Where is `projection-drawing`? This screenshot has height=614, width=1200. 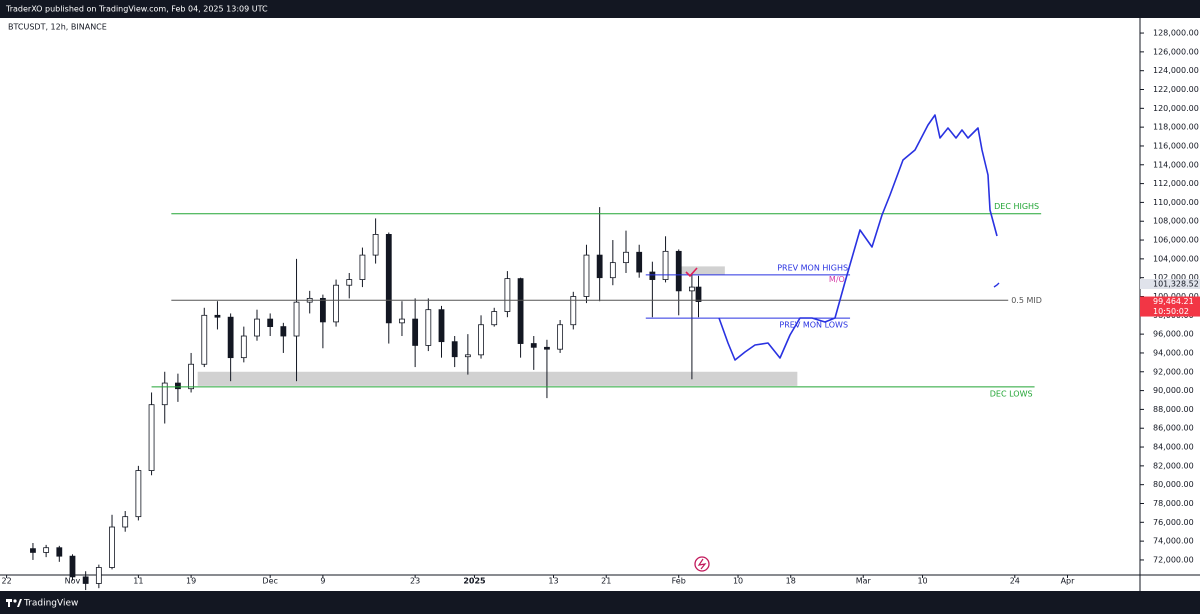 projection-drawing is located at coordinates (858, 237).